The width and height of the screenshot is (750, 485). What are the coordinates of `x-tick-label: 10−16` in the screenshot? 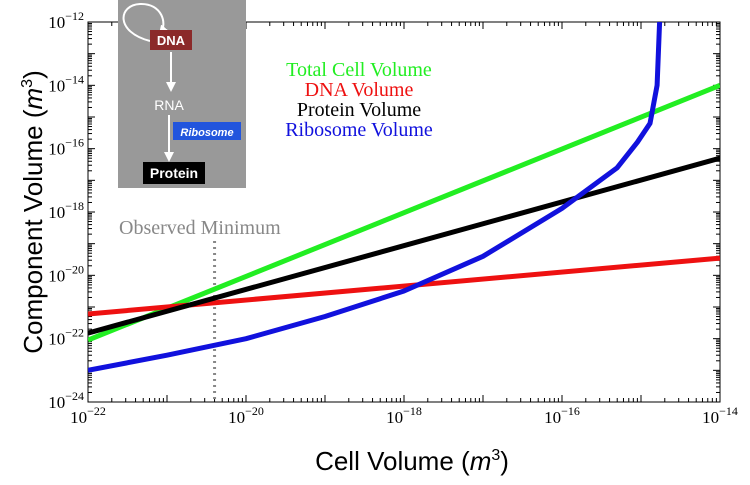 It's located at (562, 415).